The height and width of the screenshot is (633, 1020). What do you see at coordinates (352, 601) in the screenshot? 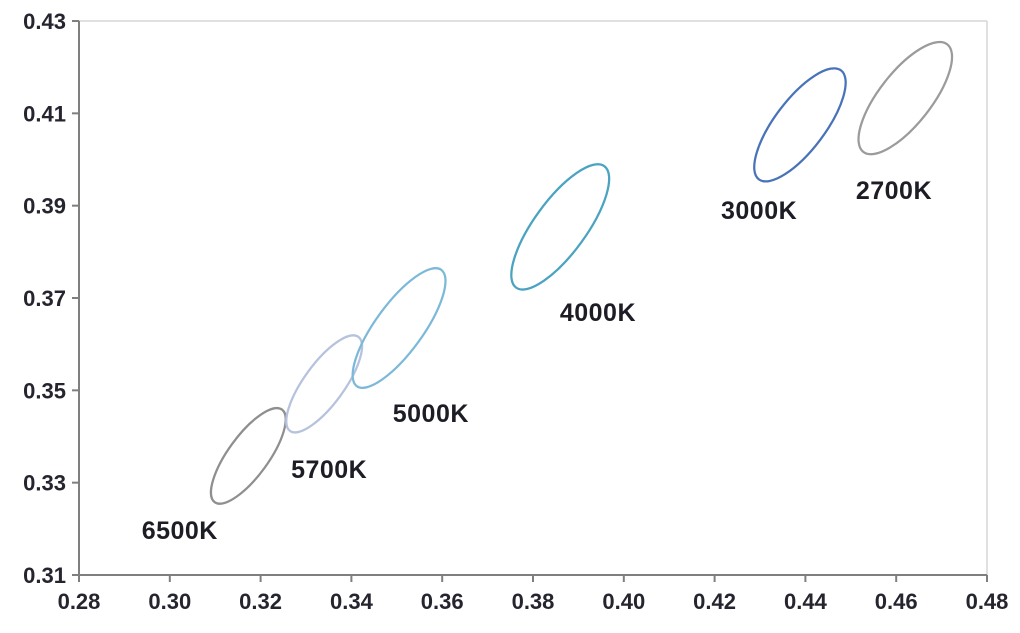
I see `x-tick-label-0.34: 0.34` at bounding box center [352, 601].